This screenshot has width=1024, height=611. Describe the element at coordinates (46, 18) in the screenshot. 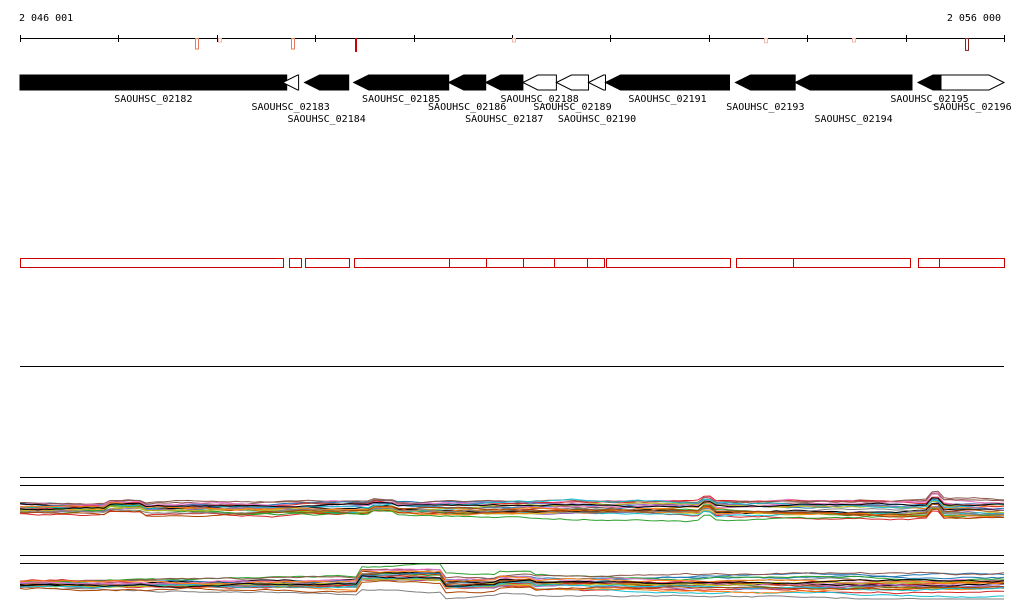

I see `region-start-coordinate: 2 046 001` at that location.